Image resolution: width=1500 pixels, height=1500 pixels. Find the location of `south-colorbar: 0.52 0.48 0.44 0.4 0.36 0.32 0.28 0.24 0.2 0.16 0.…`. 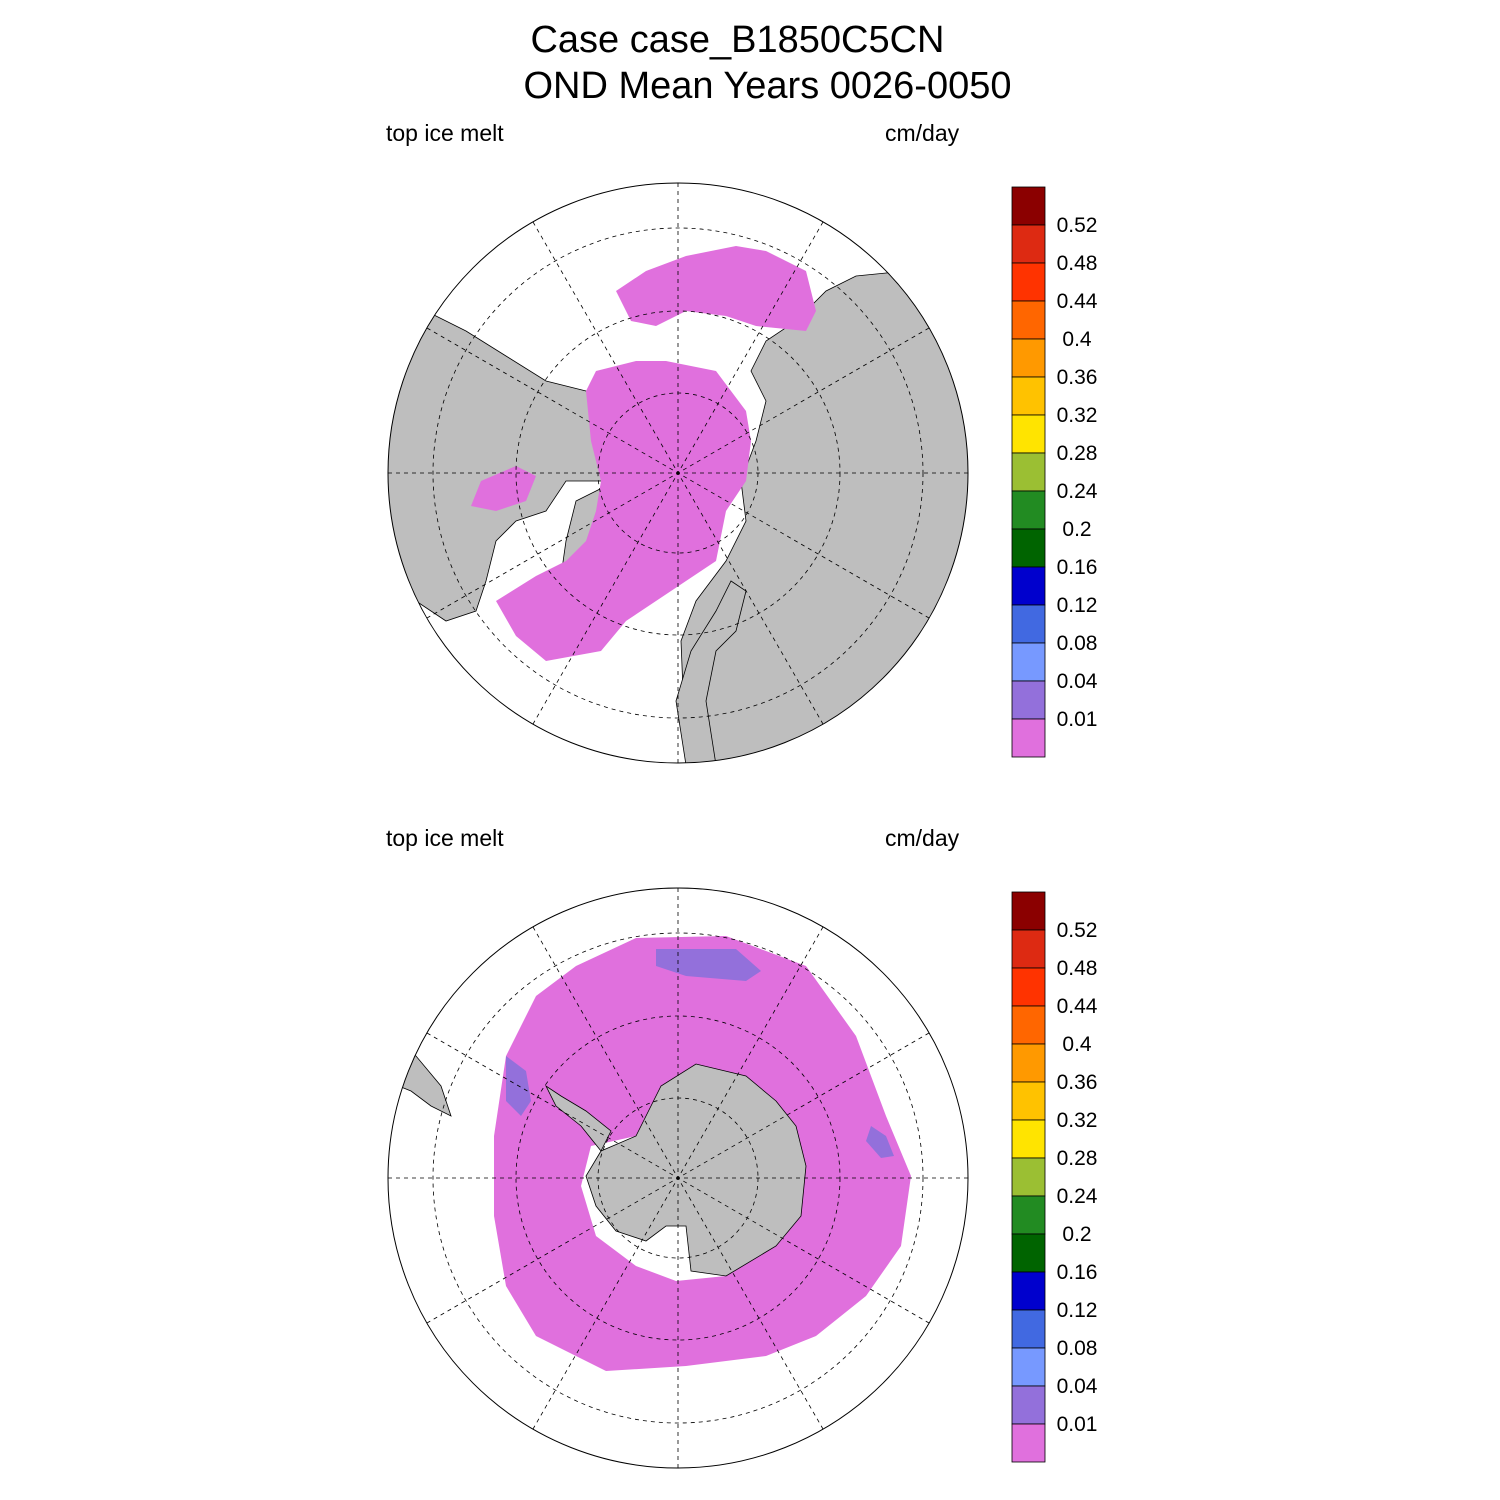

south-colorbar: 0.52 0.48 0.44 0.4 0.36 0.32 0.28 0.24 0.2 0.16 0.… is located at coordinates (1054, 1177).